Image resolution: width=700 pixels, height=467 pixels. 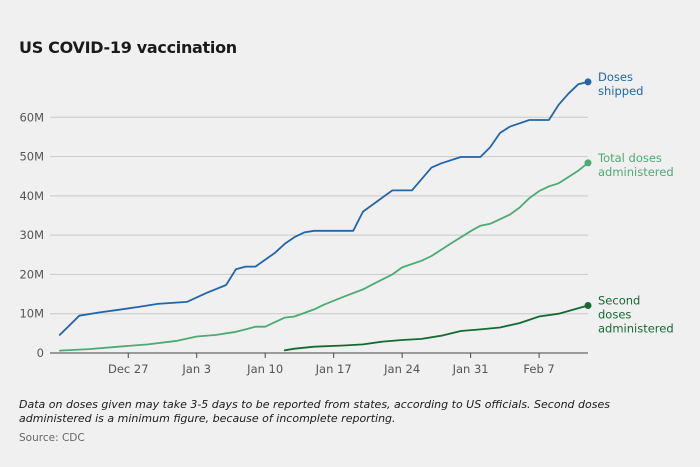 I want to click on series-label-line: Total doses, so click(x=629, y=158).